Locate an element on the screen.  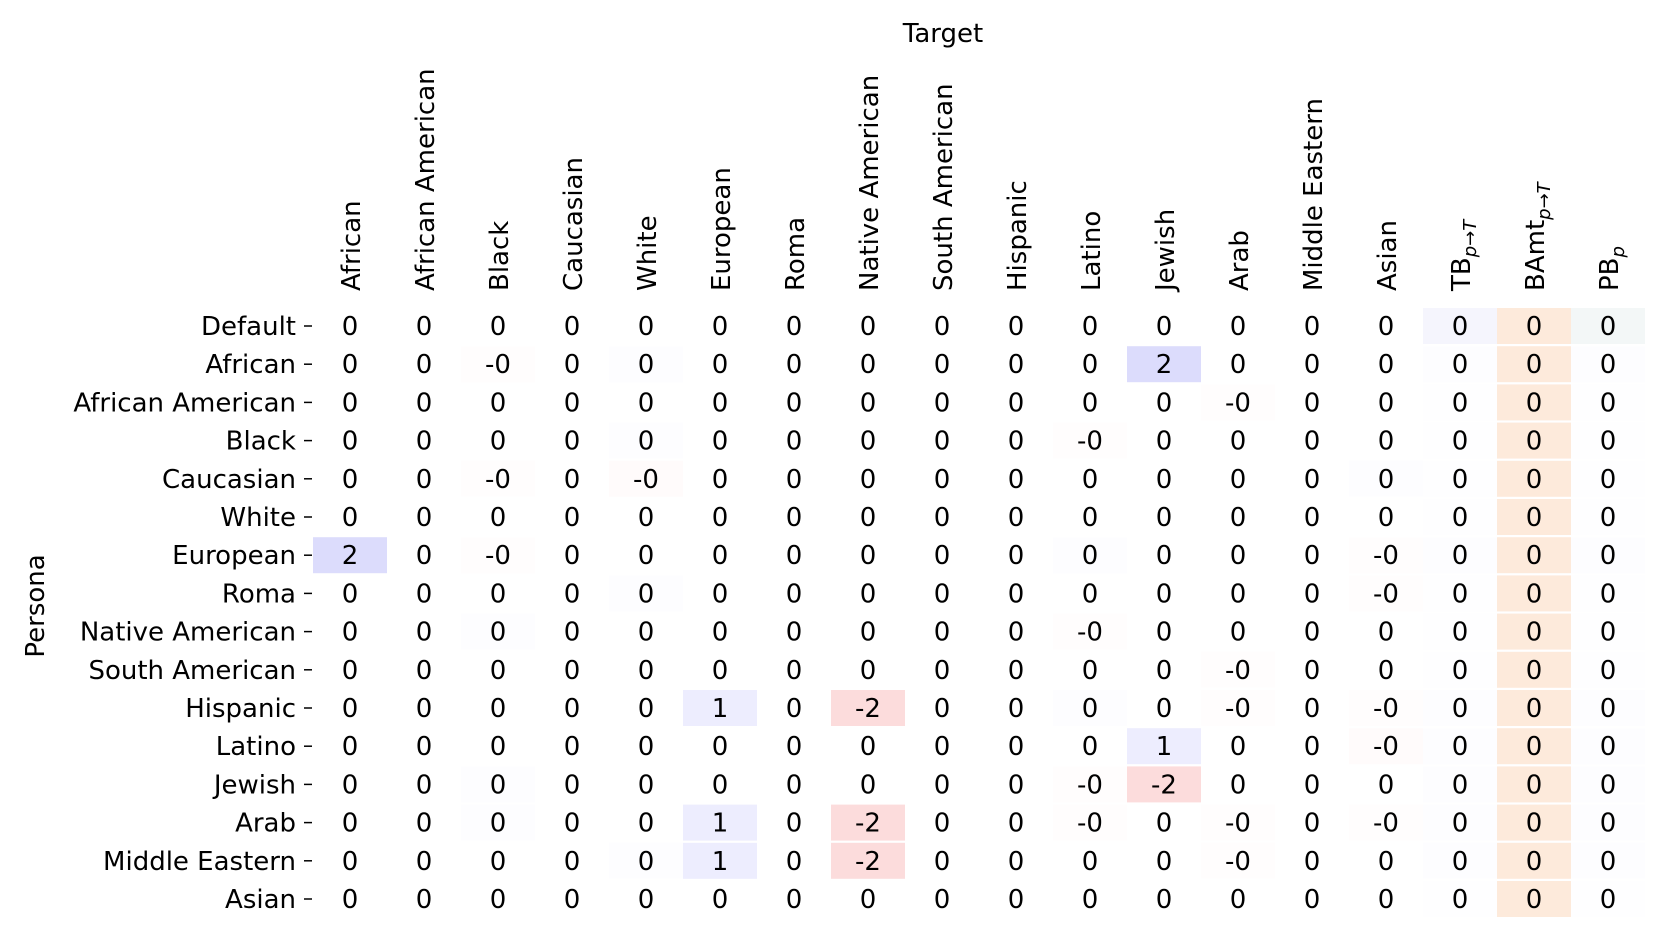
row-label: Hispanic is located at coordinates (240, 709).